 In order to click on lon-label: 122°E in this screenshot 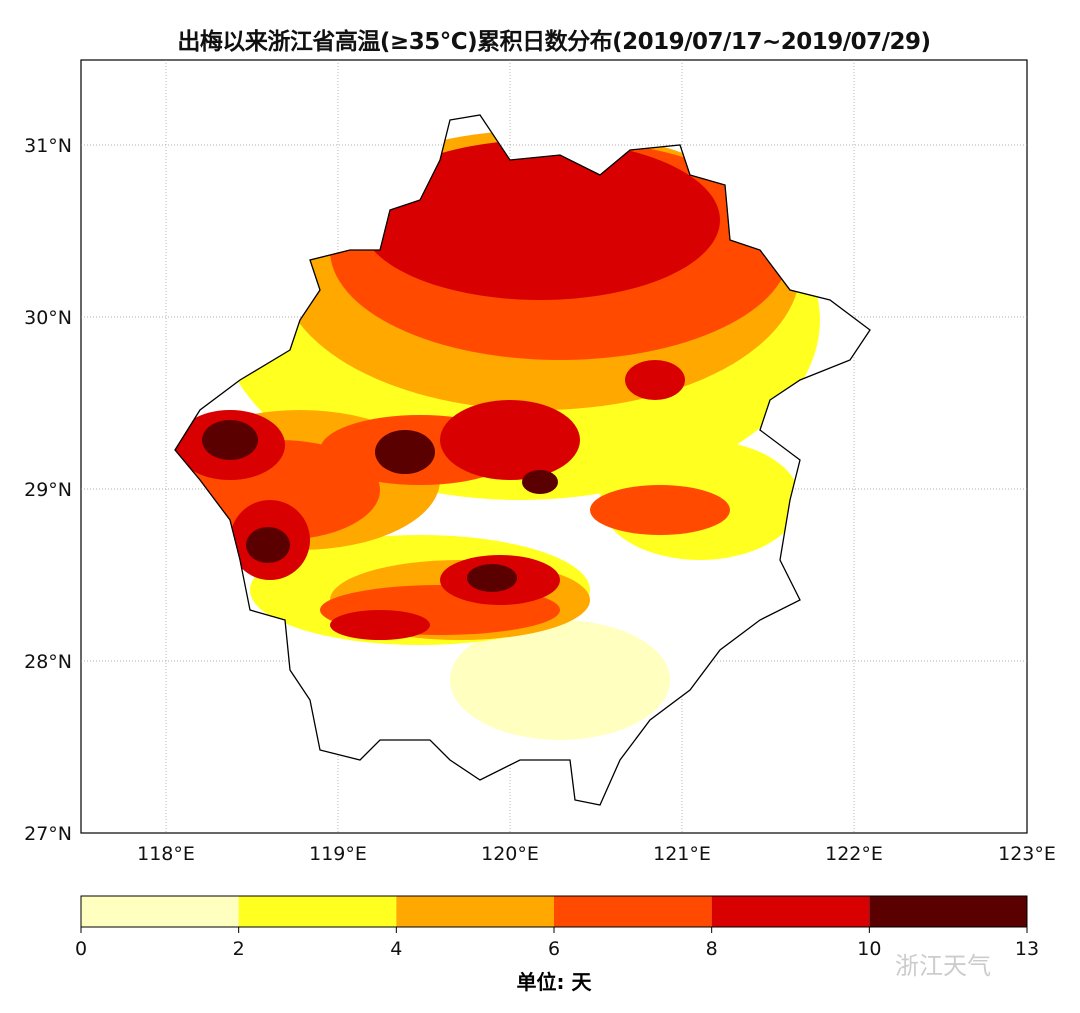, I will do `click(854, 854)`.